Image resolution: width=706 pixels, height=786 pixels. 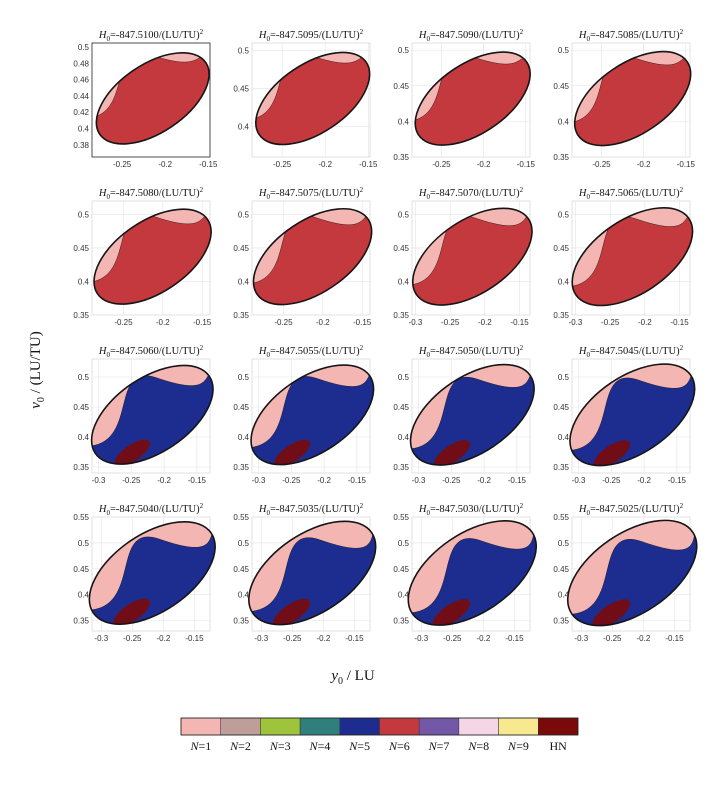 I want to click on x-axis-label: y0 / LU, so click(x=352, y=677).